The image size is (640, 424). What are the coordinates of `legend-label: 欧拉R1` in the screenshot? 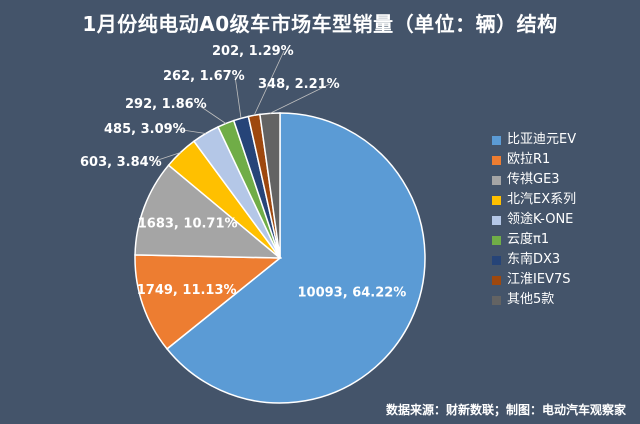 It's located at (529, 159).